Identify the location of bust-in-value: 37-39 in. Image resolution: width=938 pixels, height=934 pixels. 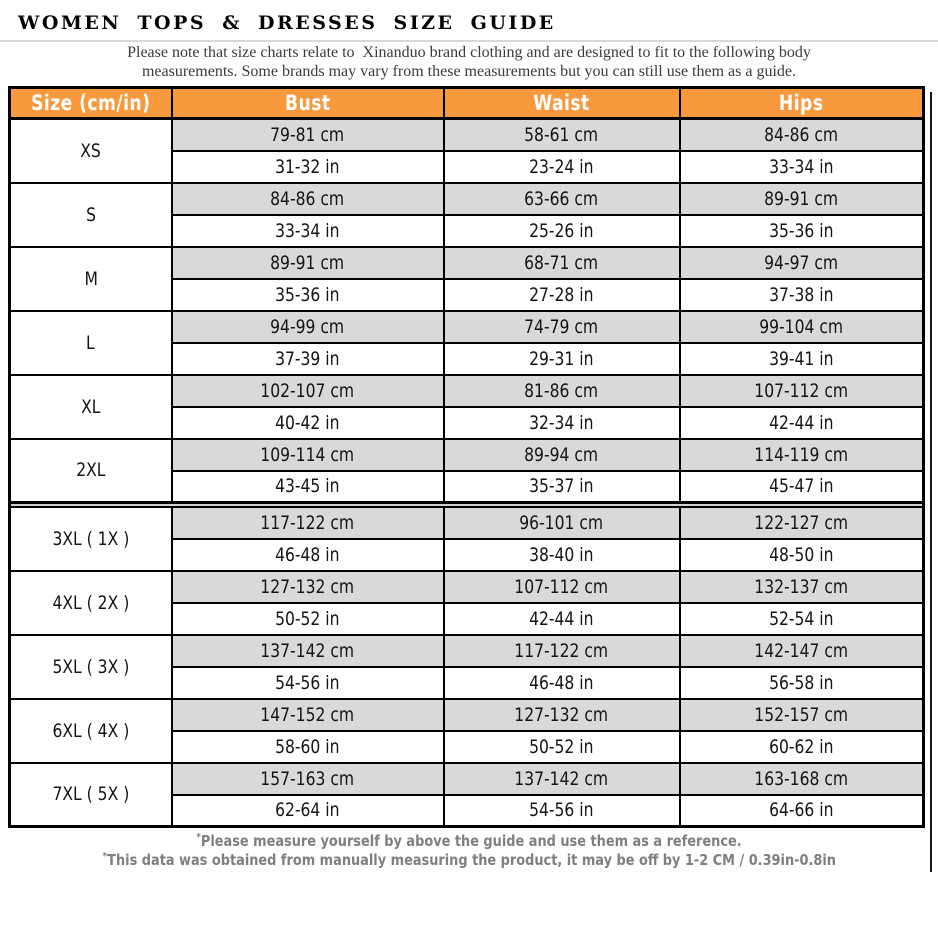
(307, 358).